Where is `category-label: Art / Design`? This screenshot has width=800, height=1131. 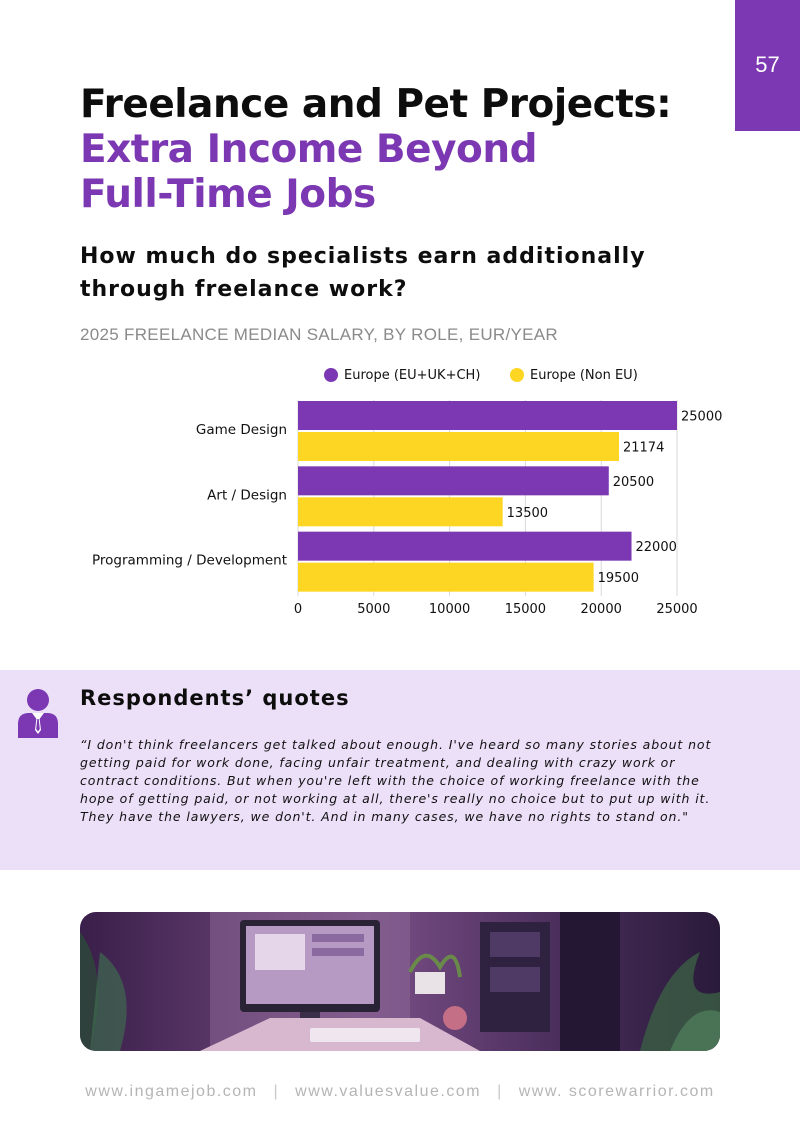
category-label: Art / Design is located at coordinates (247, 495).